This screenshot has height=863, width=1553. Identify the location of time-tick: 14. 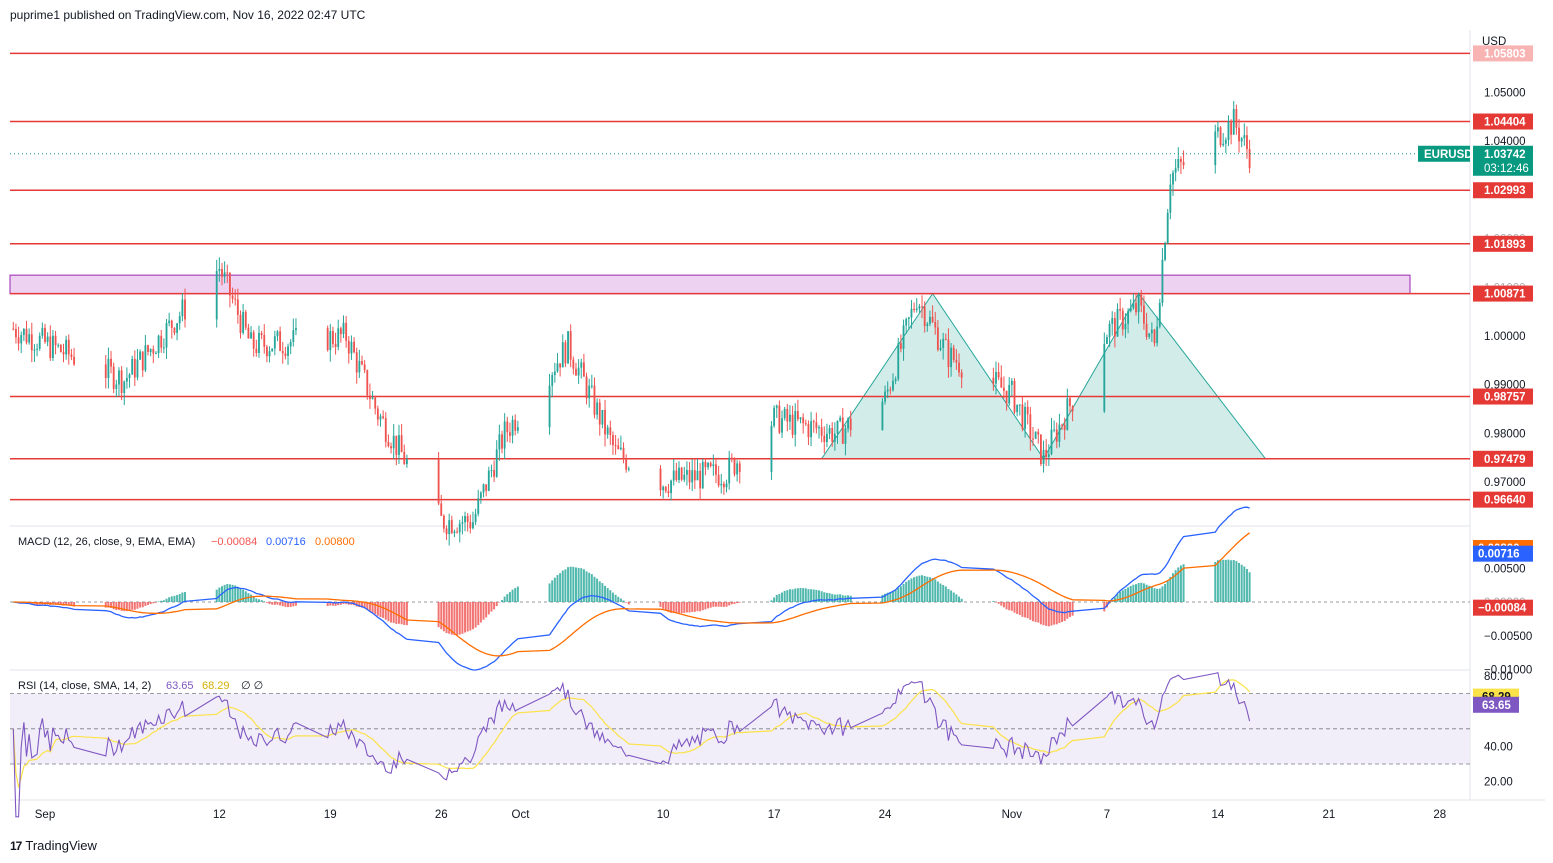
(1218, 815).